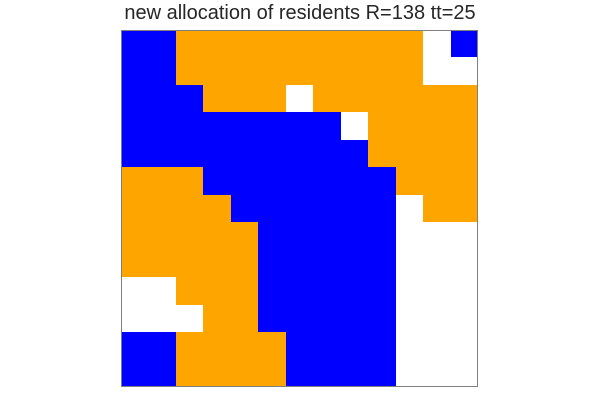 The image size is (600, 400). Describe the element at coordinates (189, 236) in the screenshot. I see `grid-cell-r7-c2` at that location.